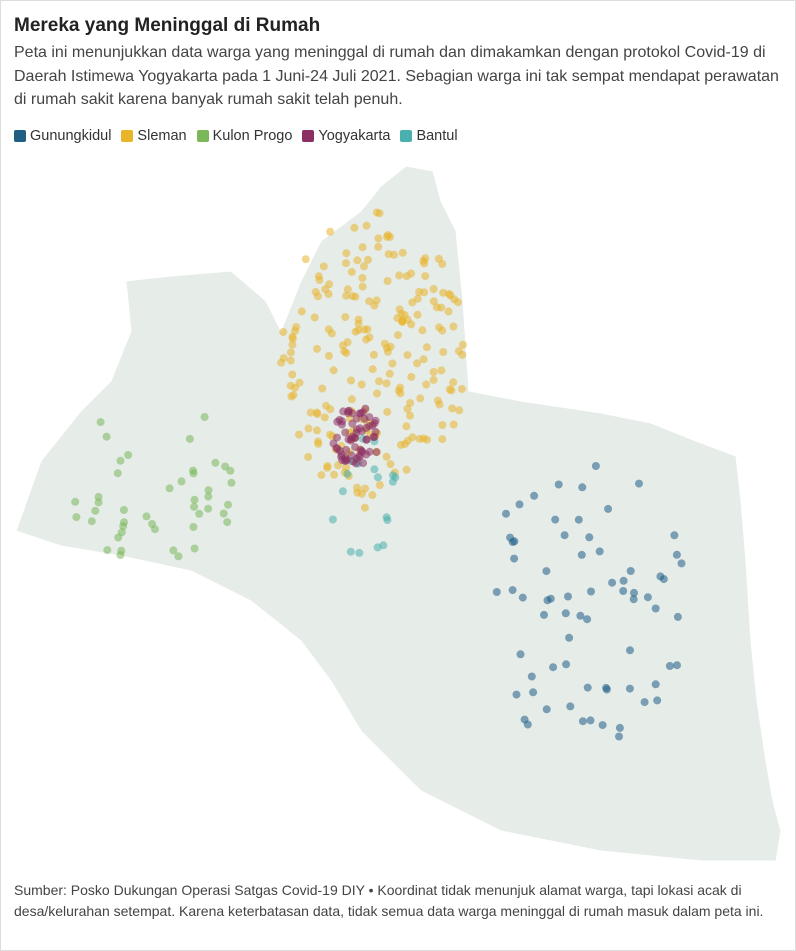  Describe the element at coordinates (429, 136) in the screenshot. I see `legend-item: Bantul` at that location.